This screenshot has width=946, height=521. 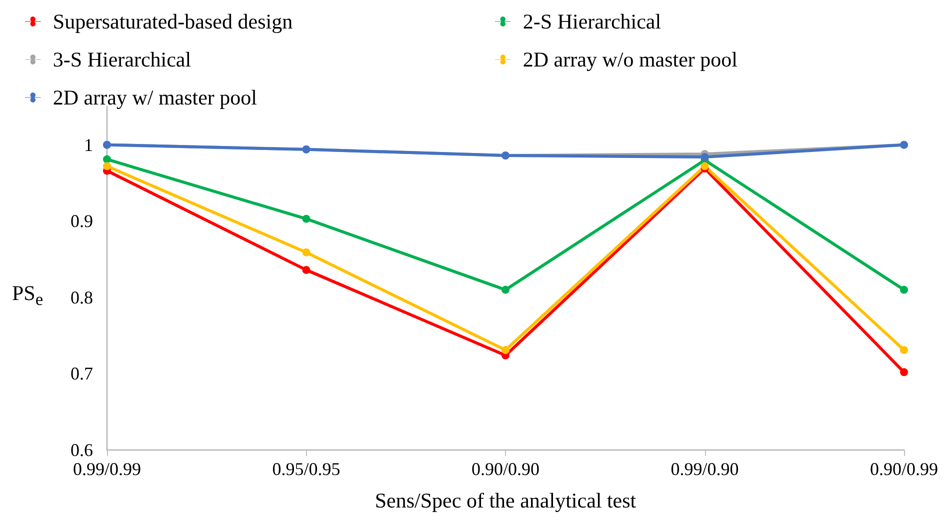 What do you see at coordinates (173, 22) in the screenshot?
I see `legend-label: Supersaturated-based design` at bounding box center [173, 22].